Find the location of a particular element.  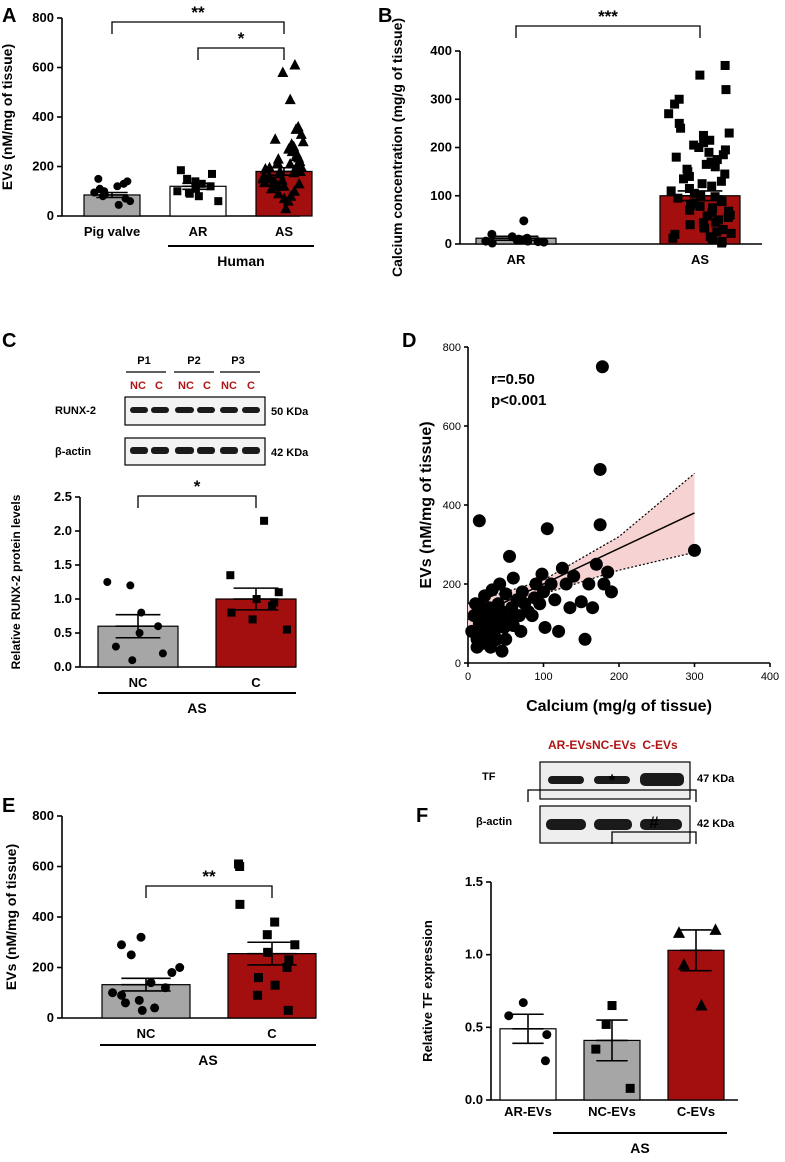

panel-b-significance-bracket is located at coordinates (608, 31).